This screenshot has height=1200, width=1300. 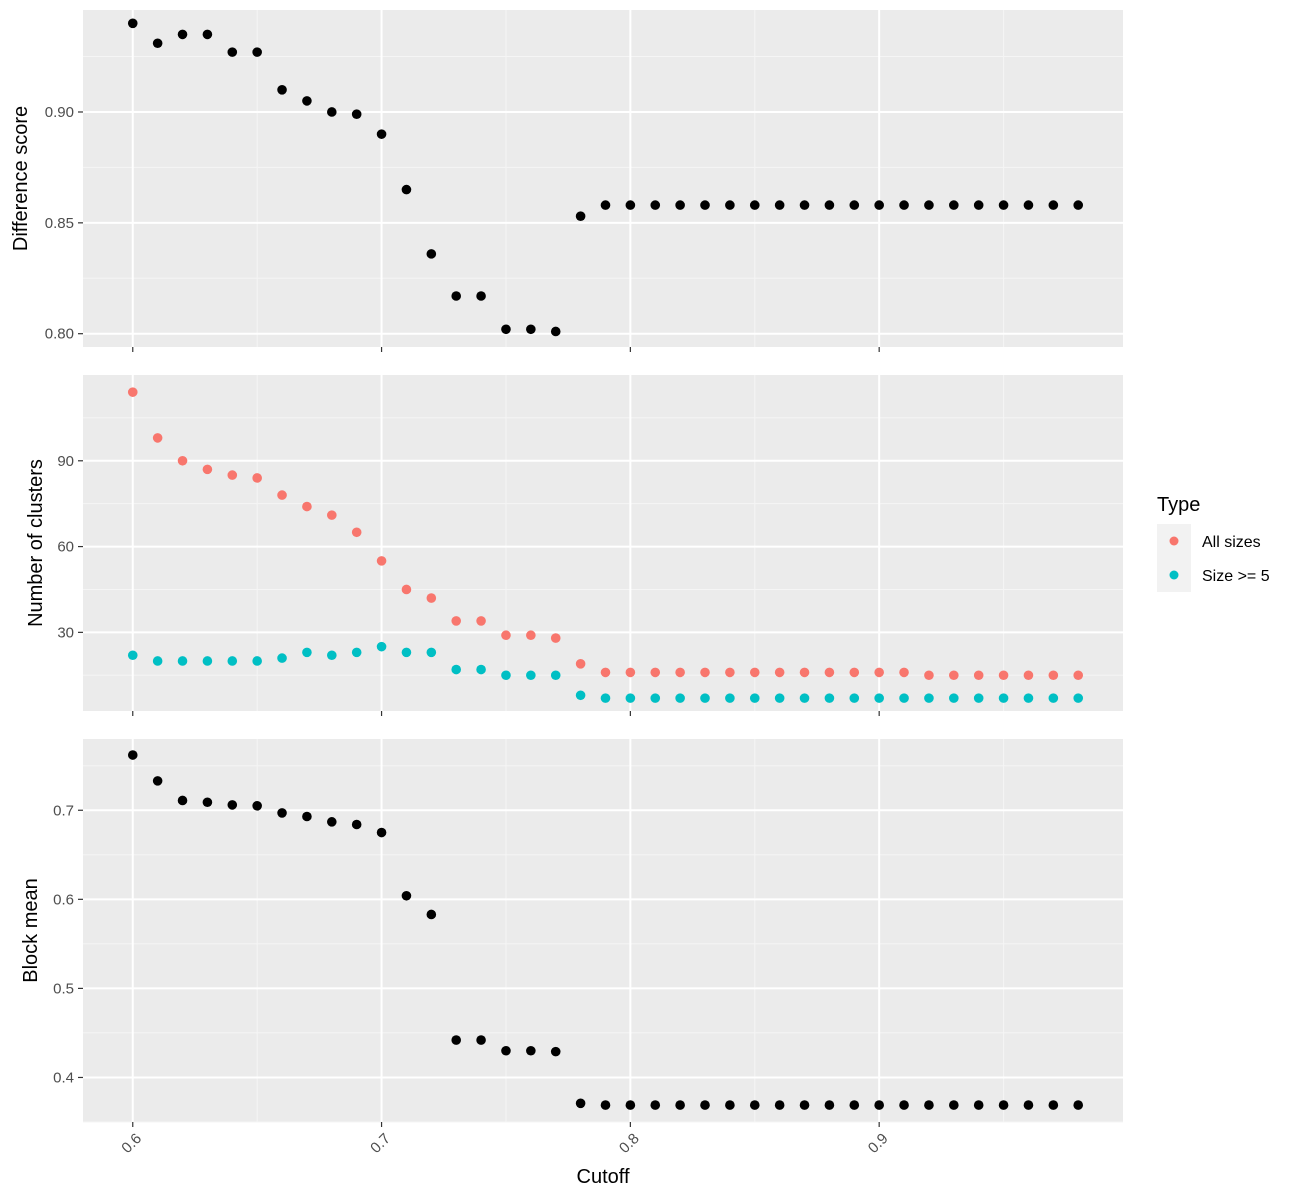 I want to click on y-tick-label: 0.6, so click(x=63, y=899).